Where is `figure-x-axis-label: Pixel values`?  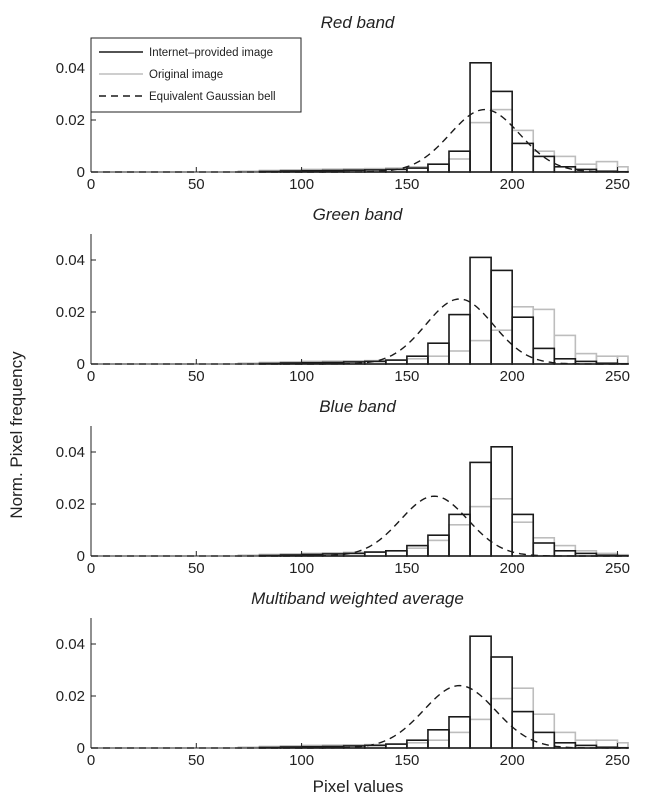 figure-x-axis-label: Pixel values is located at coordinates (358, 786).